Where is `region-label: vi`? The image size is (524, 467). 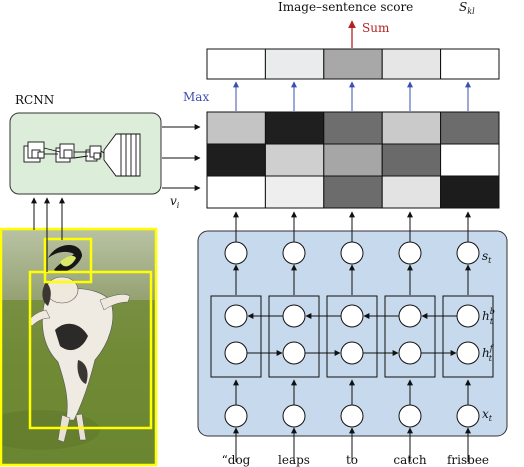
region-label: vi is located at coordinates (175, 202).